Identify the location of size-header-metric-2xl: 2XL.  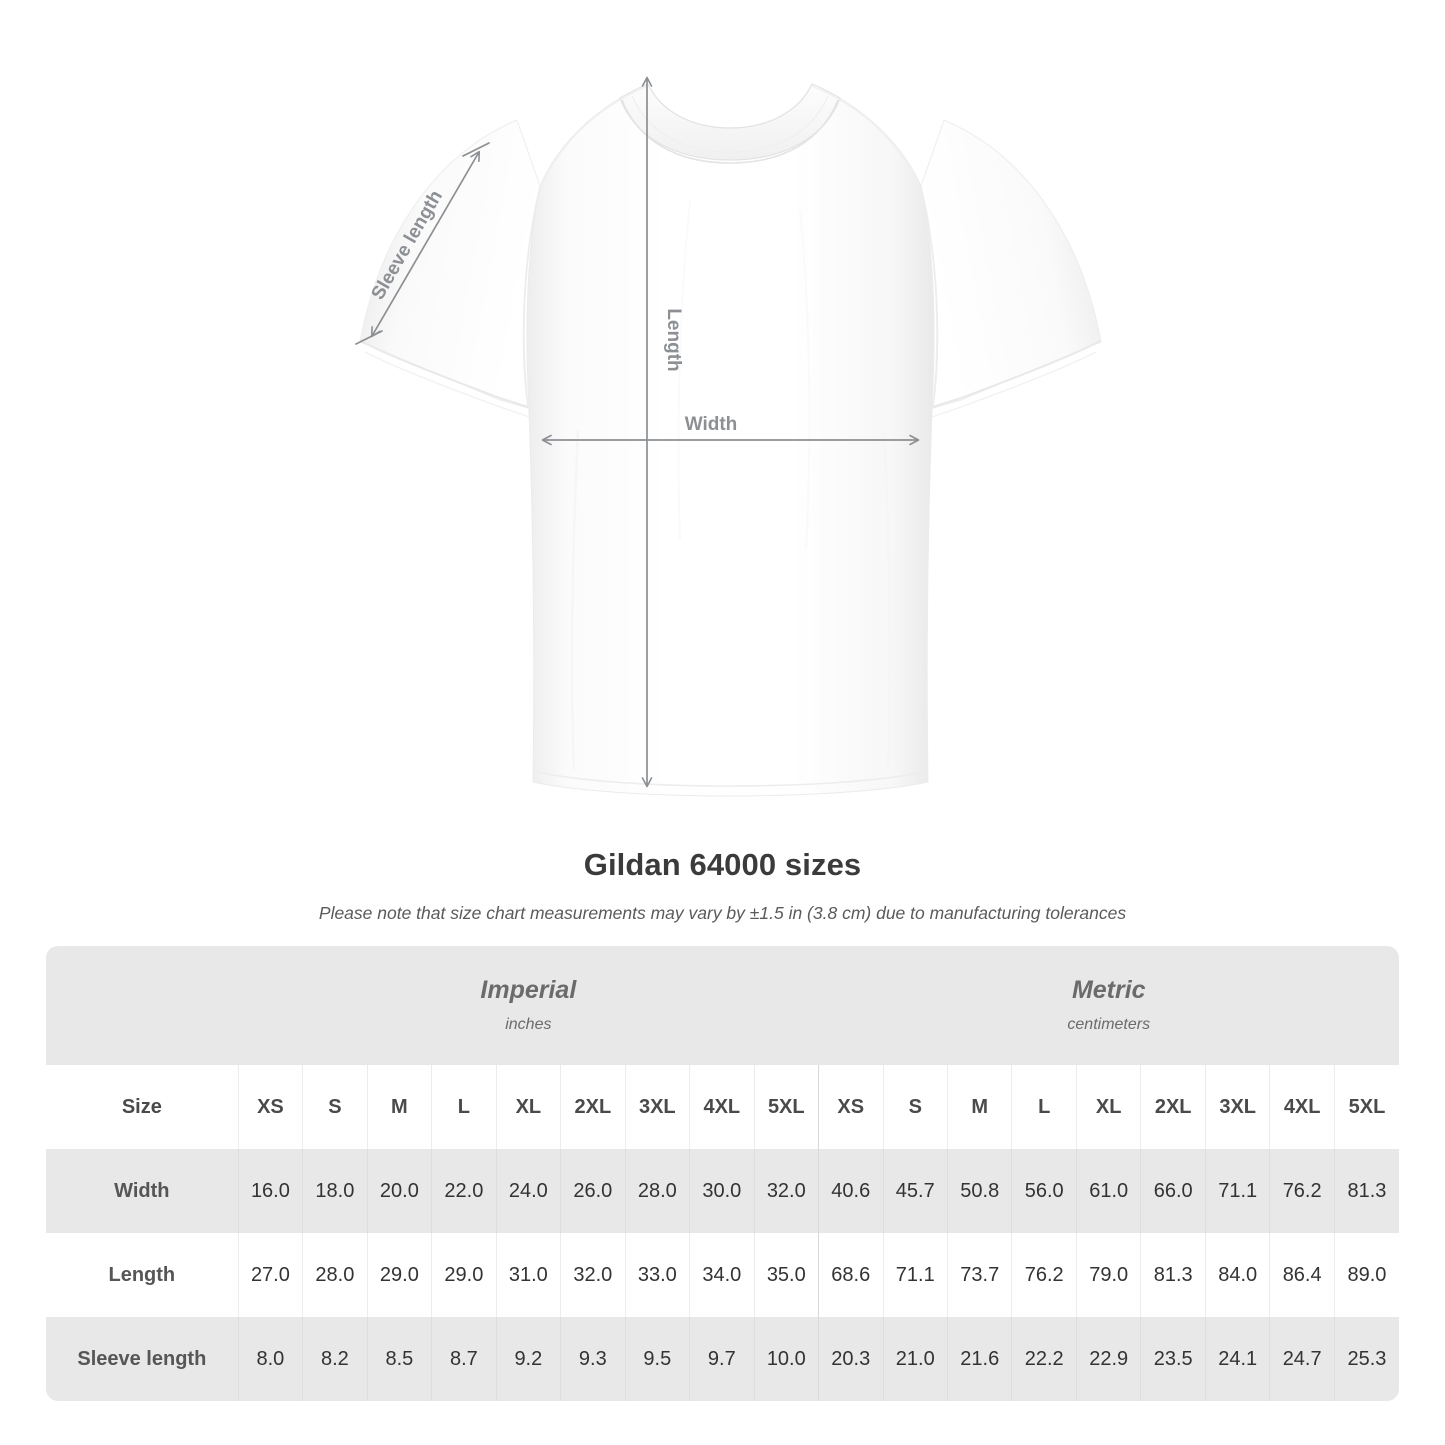
(1173, 1107).